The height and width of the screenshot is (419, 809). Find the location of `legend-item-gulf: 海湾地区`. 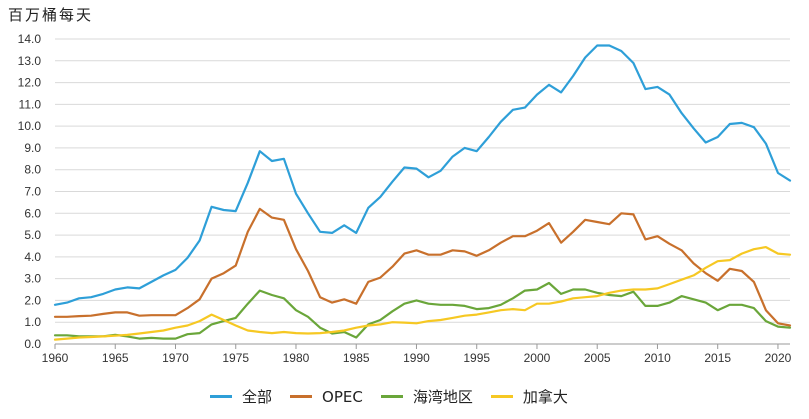

legend-item-gulf: 海湾地区 is located at coordinates (426, 396).